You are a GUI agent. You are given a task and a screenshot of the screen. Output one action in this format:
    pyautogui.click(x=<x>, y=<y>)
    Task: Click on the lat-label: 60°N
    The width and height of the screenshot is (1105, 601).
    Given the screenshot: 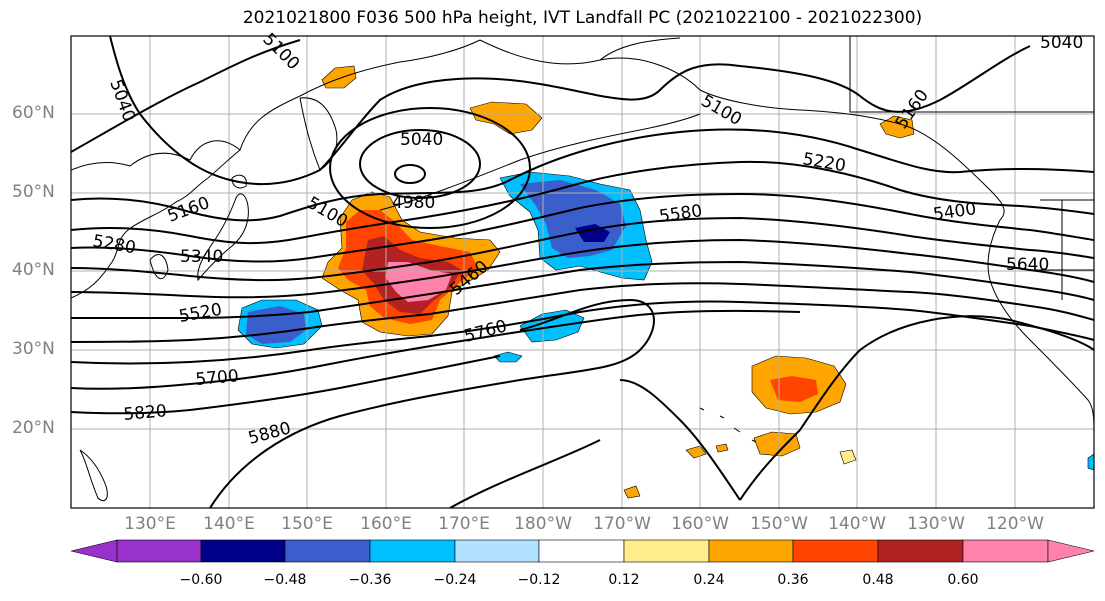 What is the action you would take?
    pyautogui.click(x=33, y=113)
    